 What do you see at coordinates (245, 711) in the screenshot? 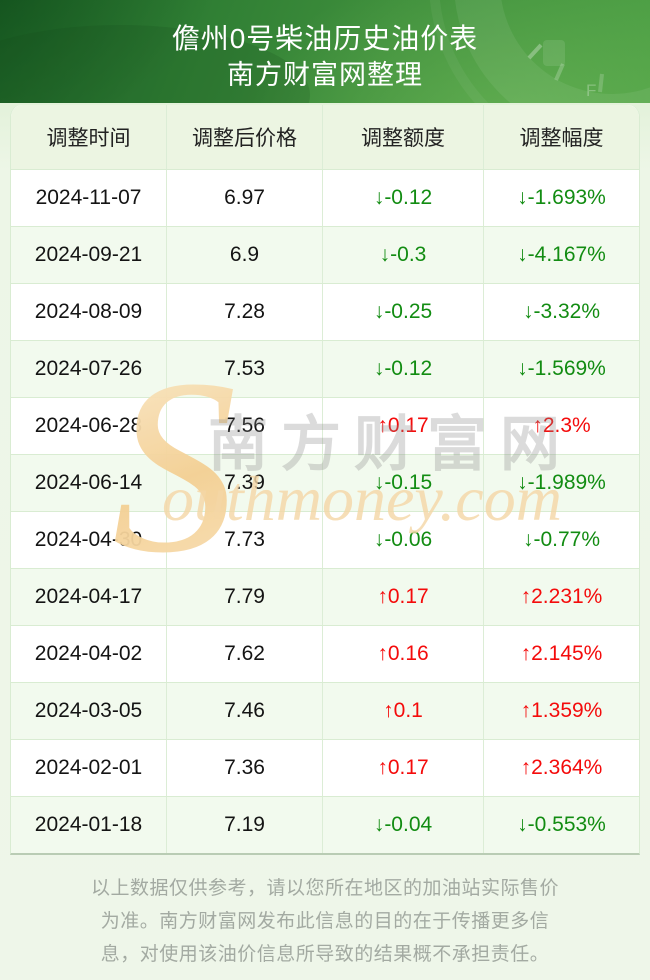
I see `cell-price: 7.46` at bounding box center [245, 711].